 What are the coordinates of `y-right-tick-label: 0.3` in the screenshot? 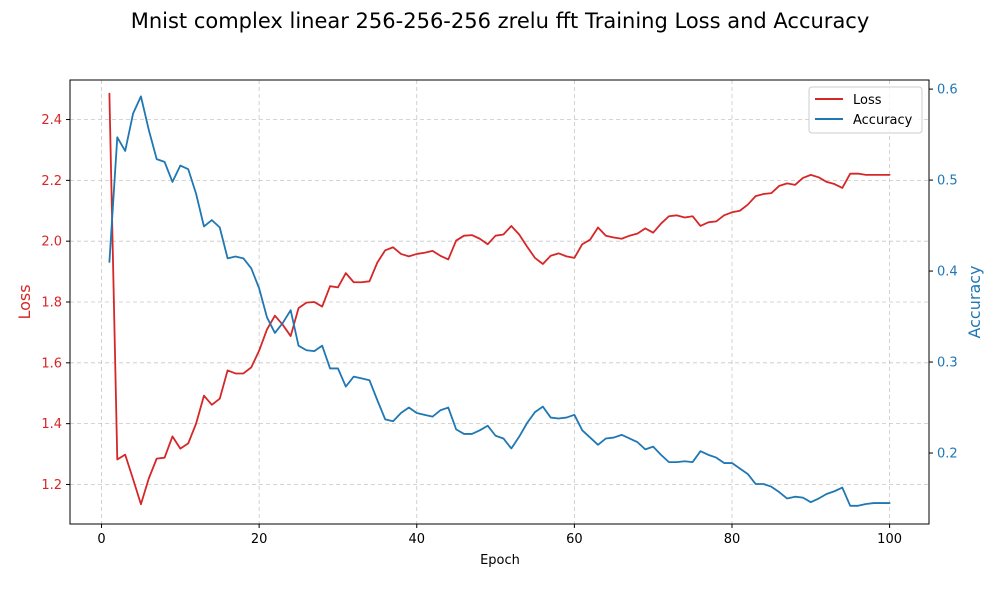 It's located at (947, 363).